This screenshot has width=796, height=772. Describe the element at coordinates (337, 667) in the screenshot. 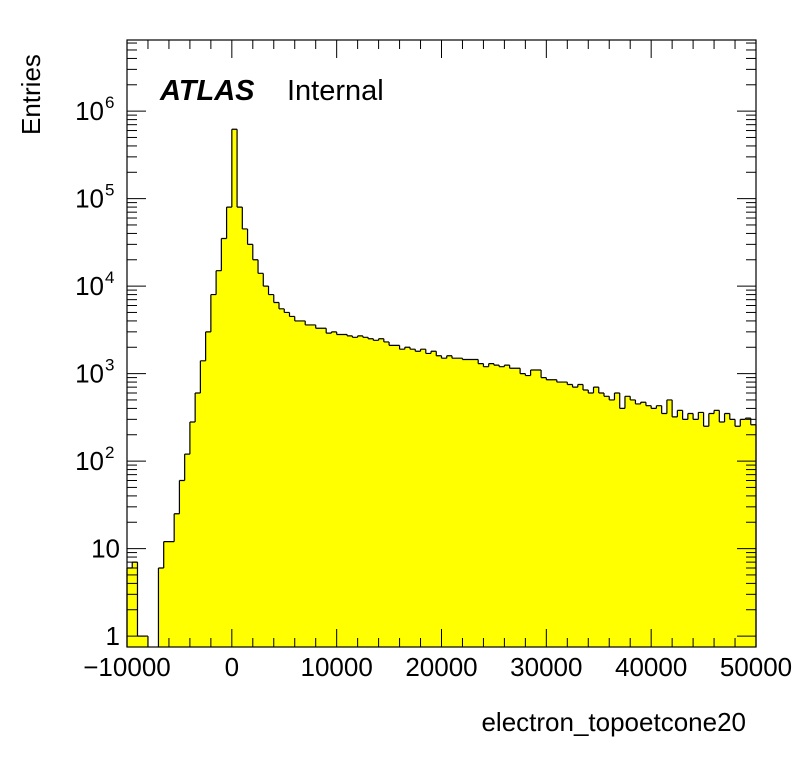

I see `x-tick-label: 10000` at that location.